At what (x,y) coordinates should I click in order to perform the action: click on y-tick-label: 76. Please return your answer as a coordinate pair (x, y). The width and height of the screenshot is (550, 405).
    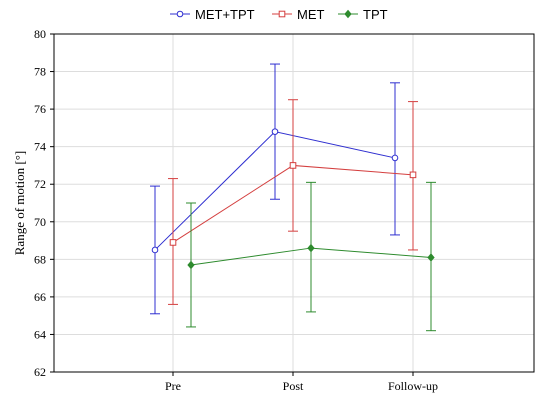
    Looking at the image, I should click on (40, 109).